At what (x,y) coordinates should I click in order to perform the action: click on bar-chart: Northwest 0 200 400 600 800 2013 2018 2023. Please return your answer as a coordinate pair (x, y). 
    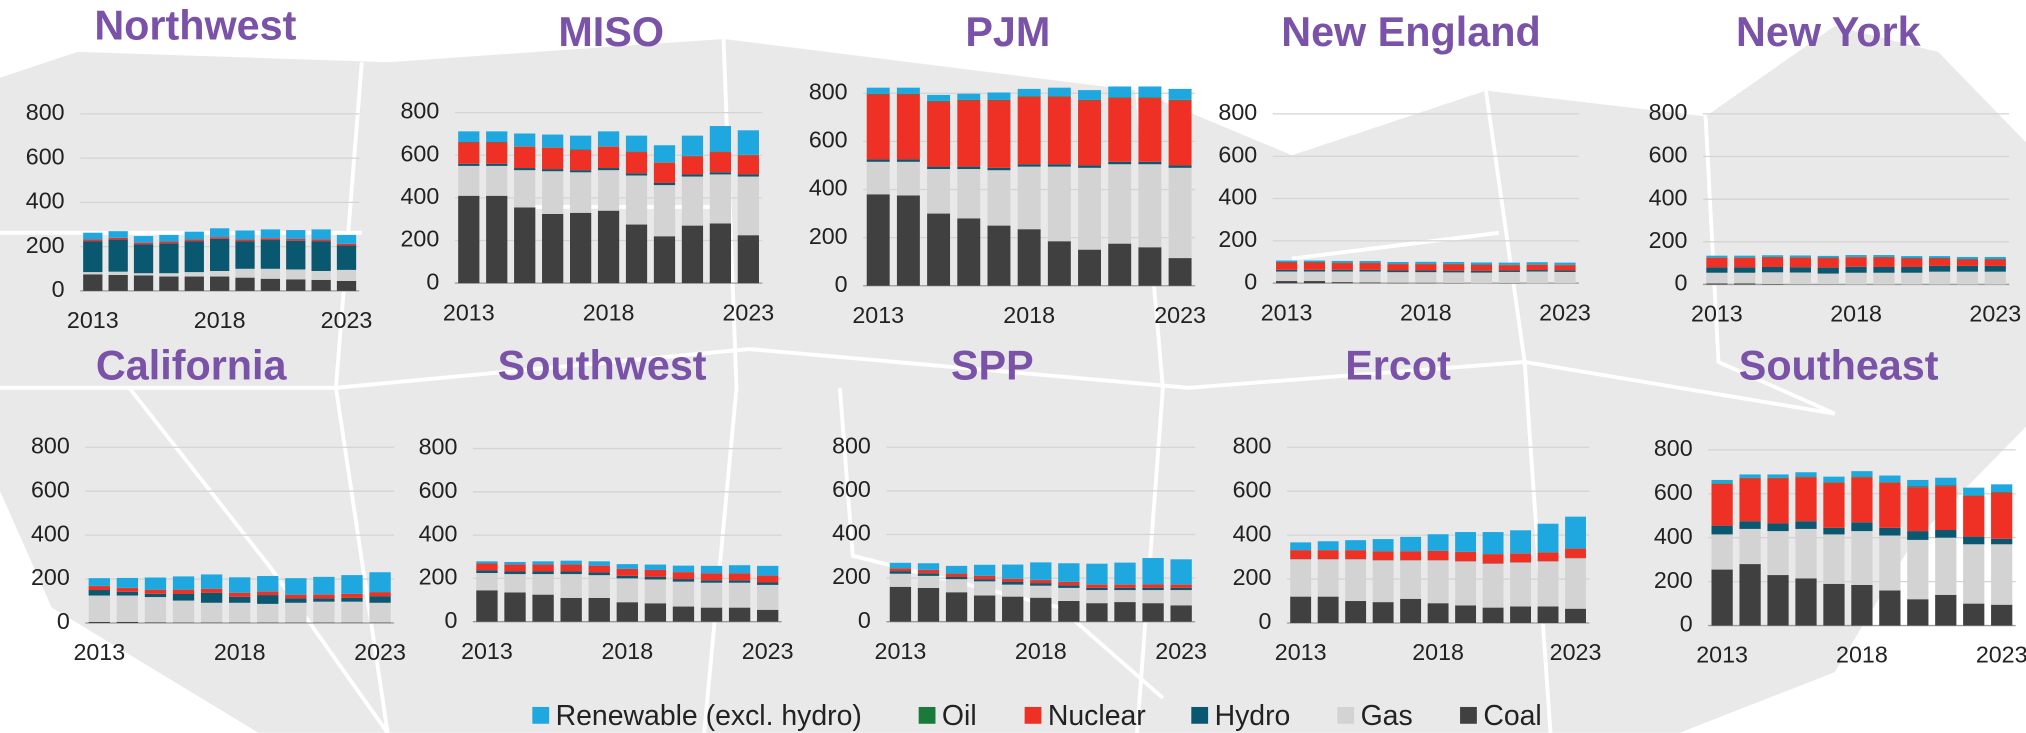
    Looking at the image, I should click on (199, 168).